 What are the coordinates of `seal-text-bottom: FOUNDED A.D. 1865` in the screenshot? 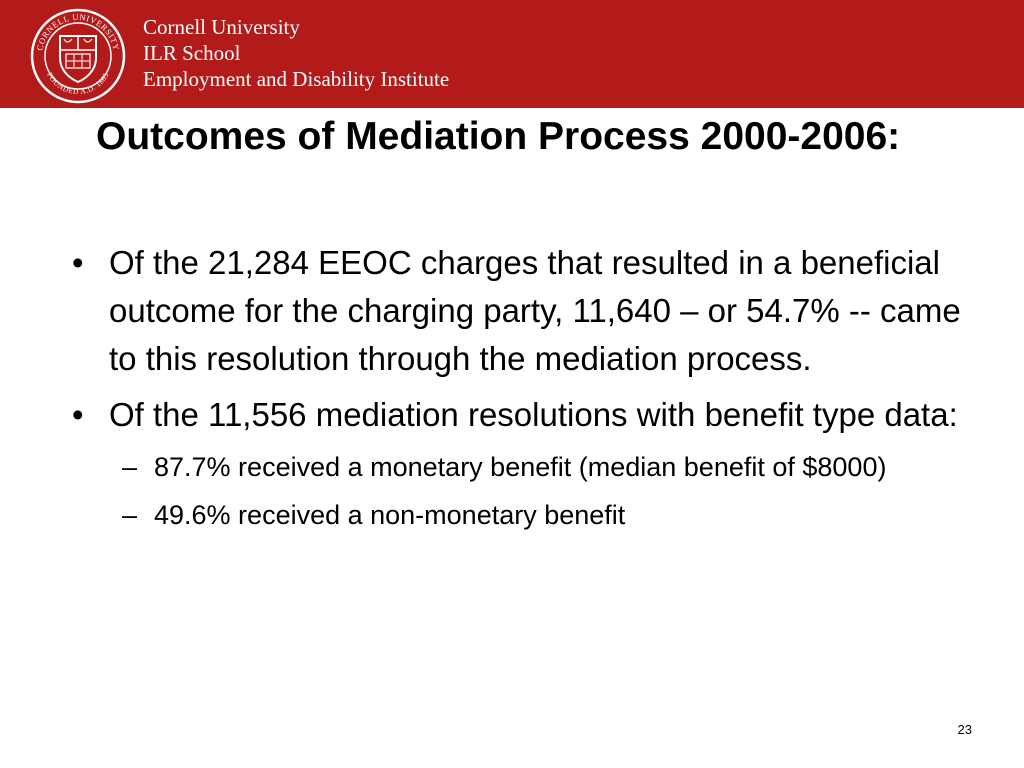 It's located at (77, 83).